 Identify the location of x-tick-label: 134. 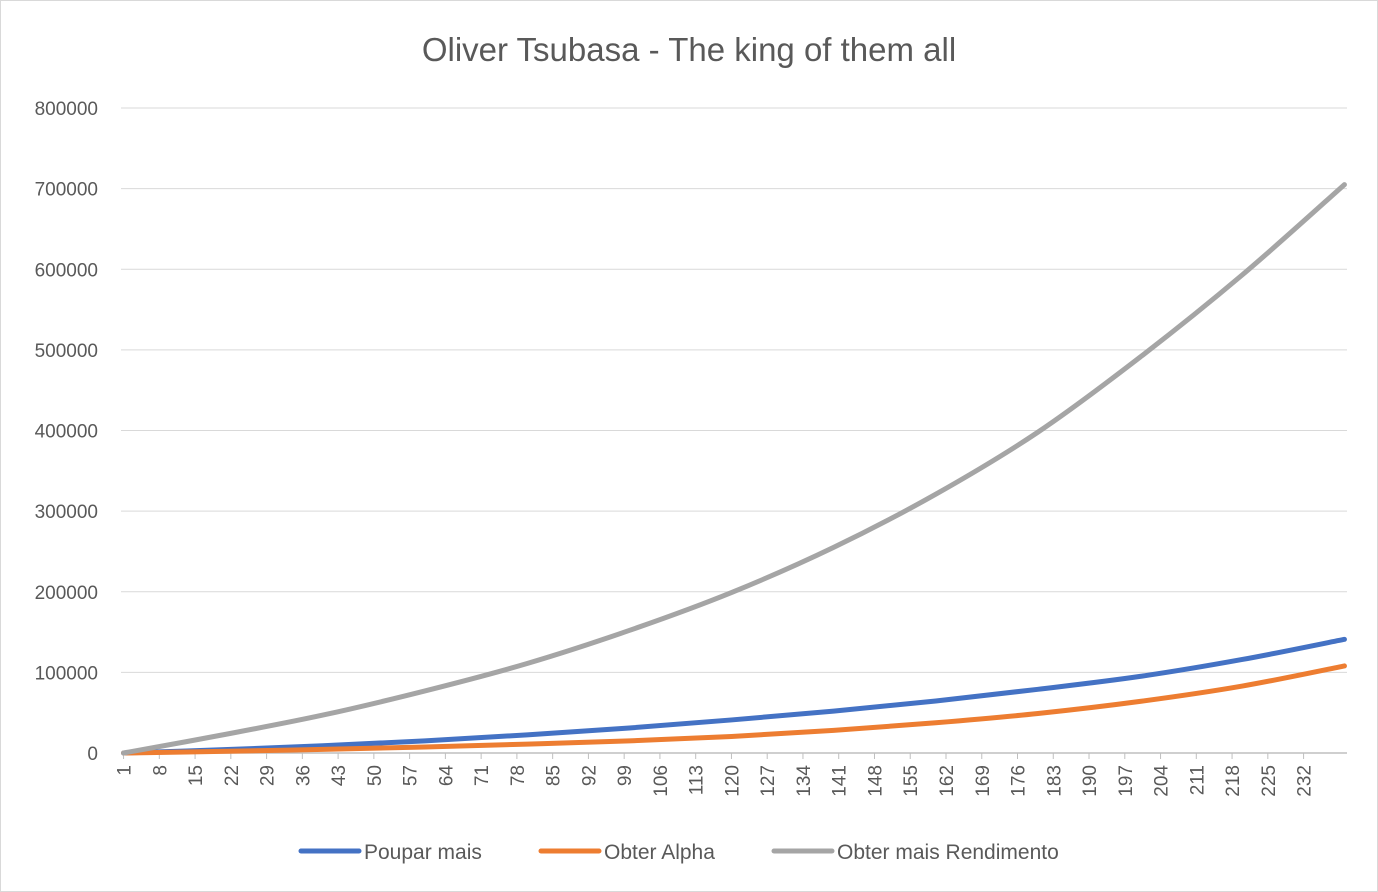
(804, 781).